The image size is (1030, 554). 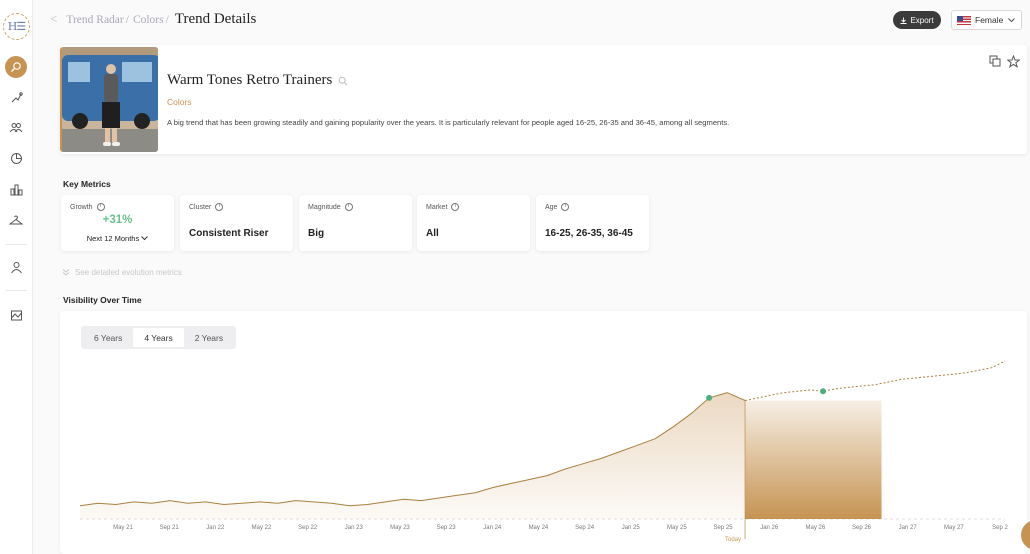 I want to click on forecast-marker, so click(x=823, y=391).